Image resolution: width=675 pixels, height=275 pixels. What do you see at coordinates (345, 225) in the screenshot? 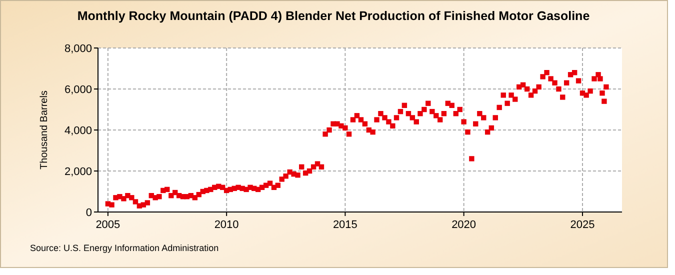
I see `x-tick-label: 2015` at bounding box center [345, 225].